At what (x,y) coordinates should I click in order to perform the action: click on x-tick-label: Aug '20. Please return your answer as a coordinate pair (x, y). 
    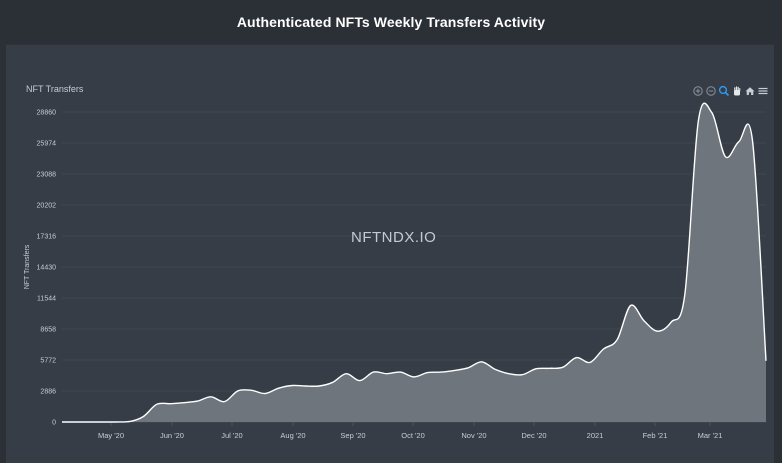
    Looking at the image, I should click on (292, 435).